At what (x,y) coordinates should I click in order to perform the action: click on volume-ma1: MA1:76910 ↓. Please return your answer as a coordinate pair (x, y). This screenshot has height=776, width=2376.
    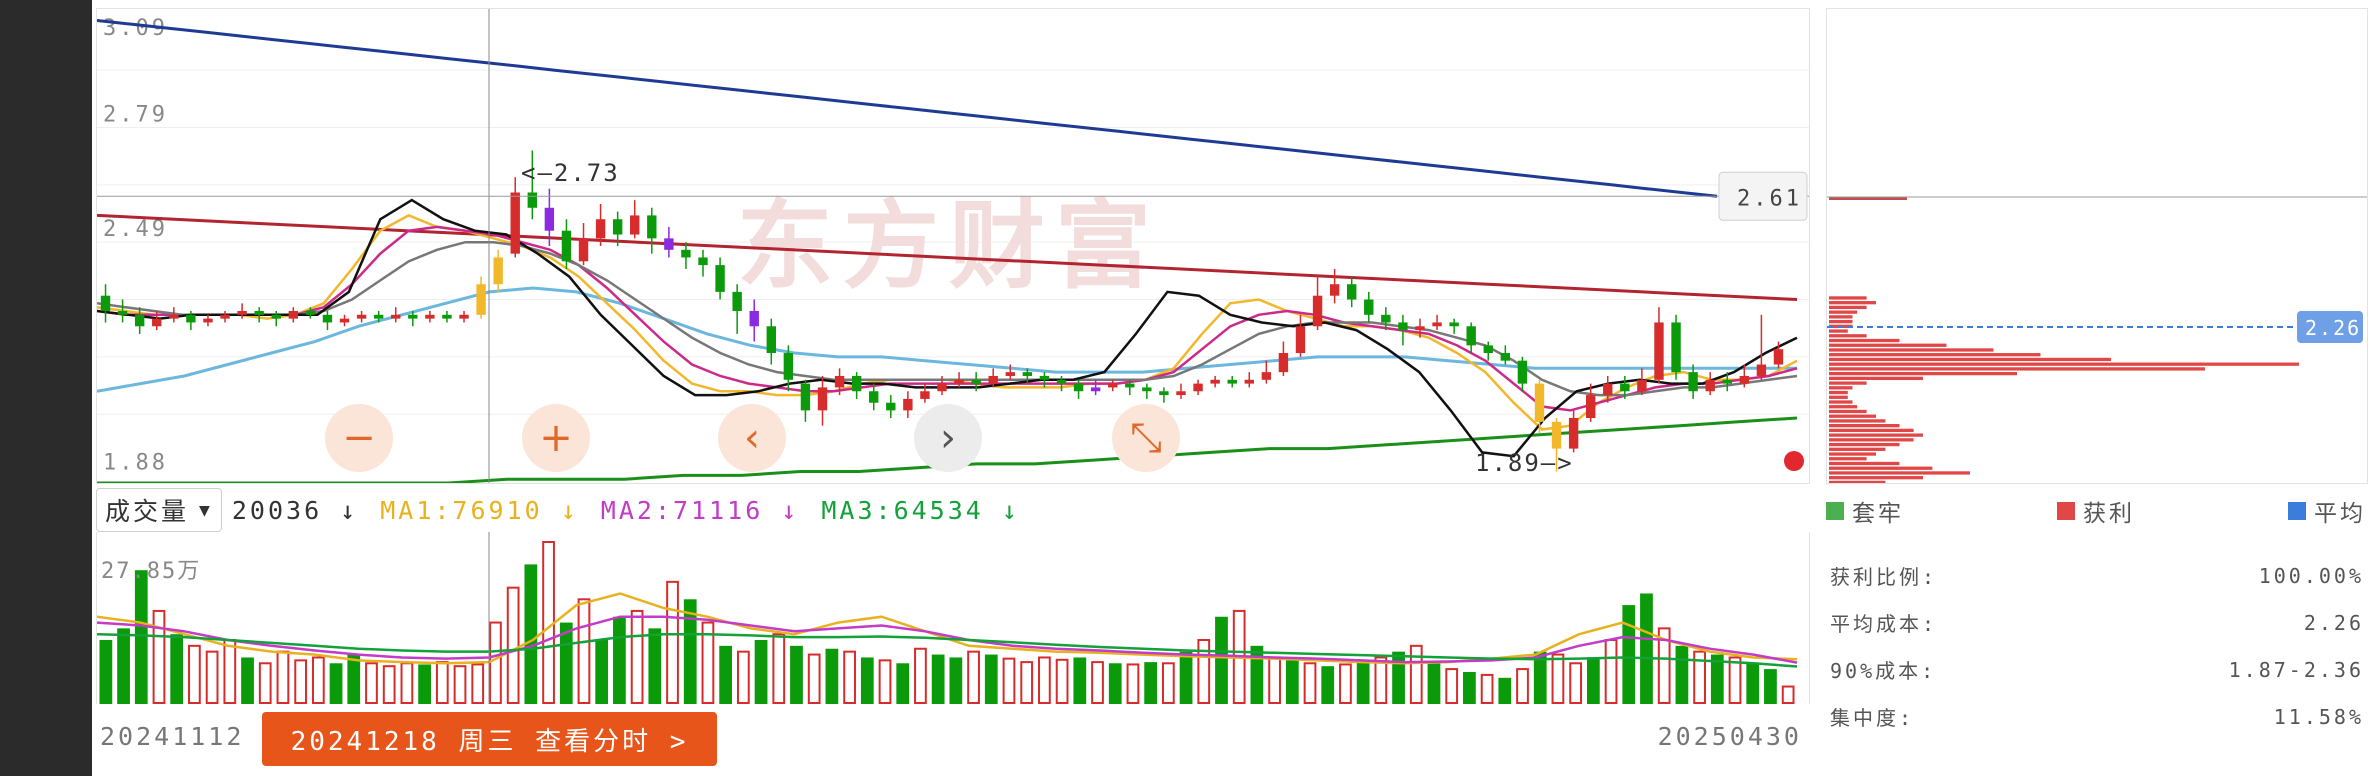
    Looking at the image, I should click on (479, 510).